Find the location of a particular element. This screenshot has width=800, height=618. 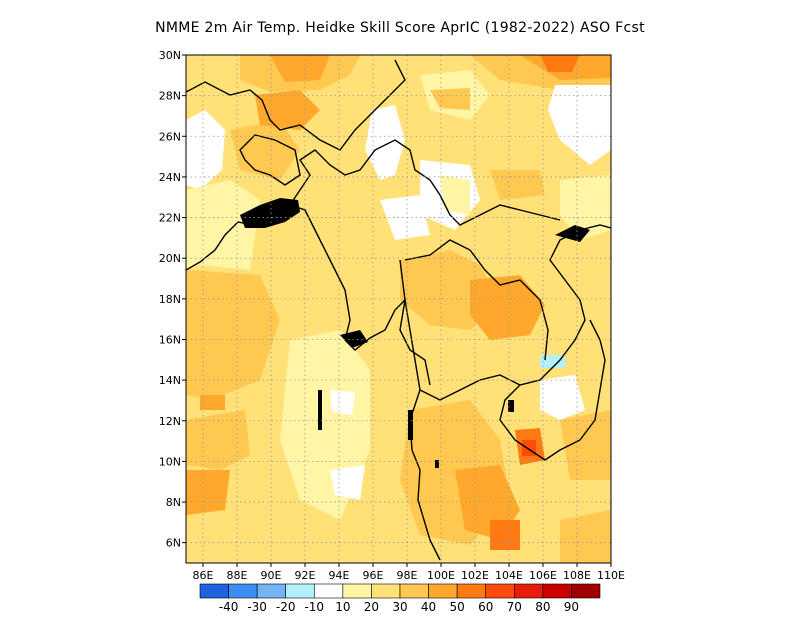

x-tick-label: 92E is located at coordinates (305, 575).